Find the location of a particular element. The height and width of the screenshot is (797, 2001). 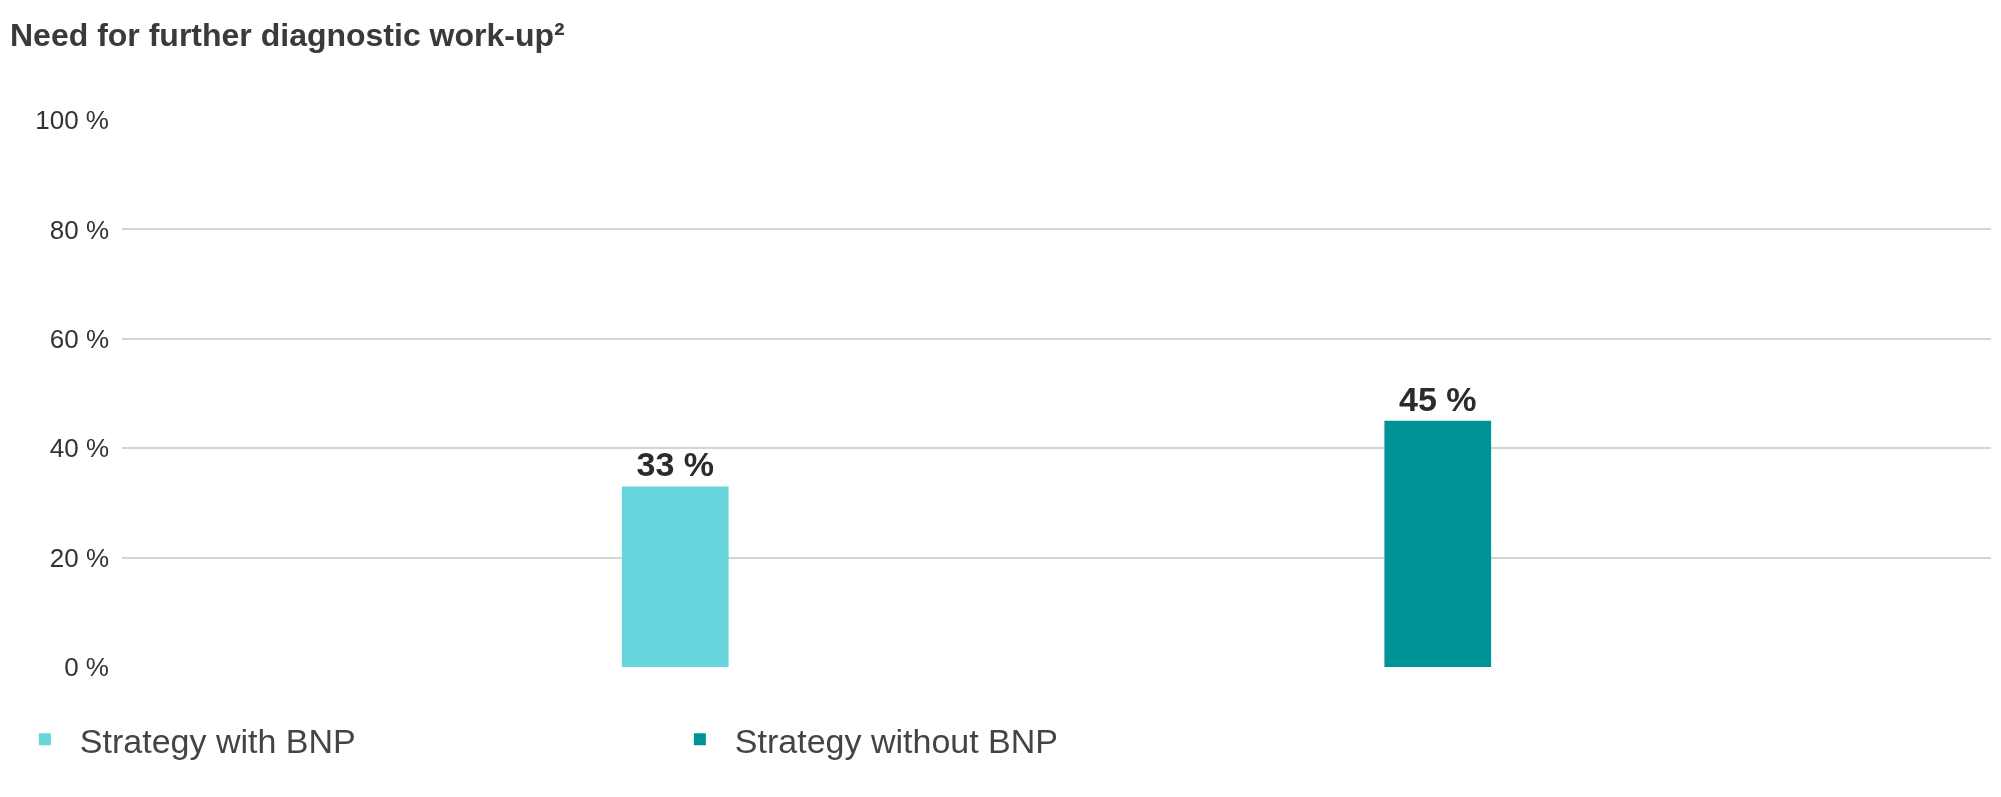

y-tick-label: 60 % is located at coordinates (79, 338).